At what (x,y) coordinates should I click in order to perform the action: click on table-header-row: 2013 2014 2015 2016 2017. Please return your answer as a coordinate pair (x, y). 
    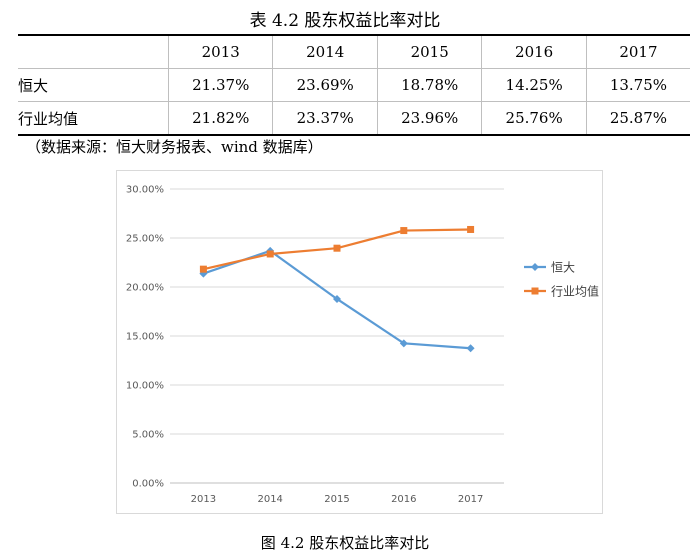
    Looking at the image, I should click on (354, 51).